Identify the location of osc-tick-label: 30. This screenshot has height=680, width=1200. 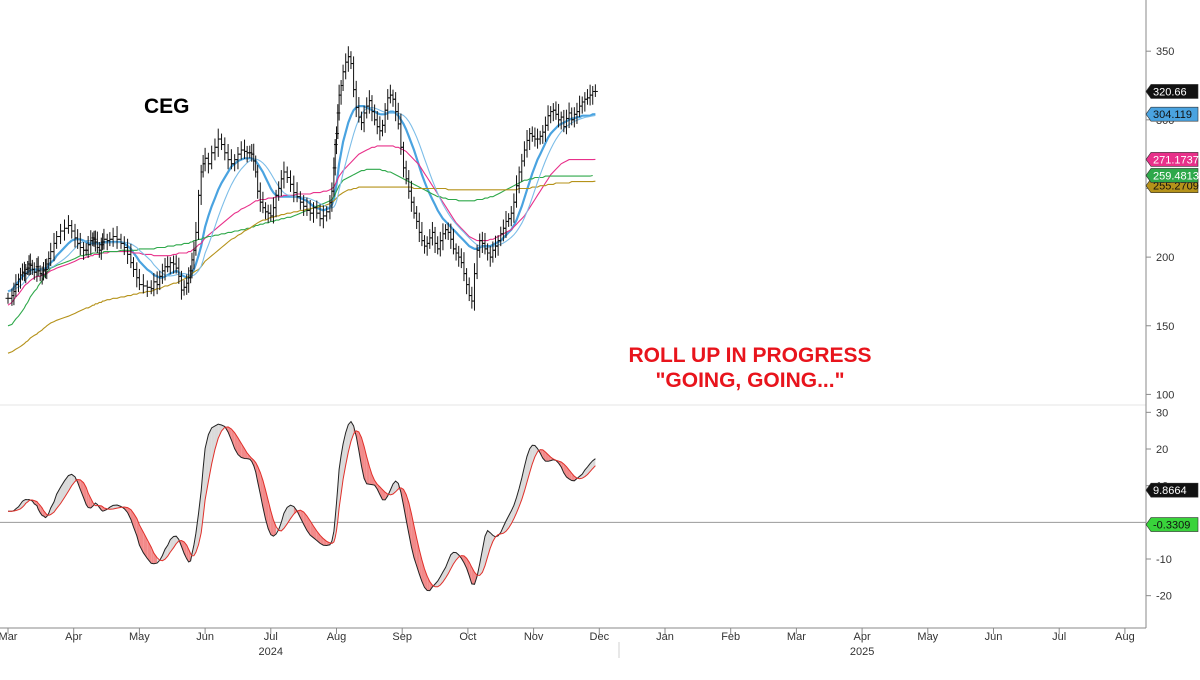
(1162, 413).